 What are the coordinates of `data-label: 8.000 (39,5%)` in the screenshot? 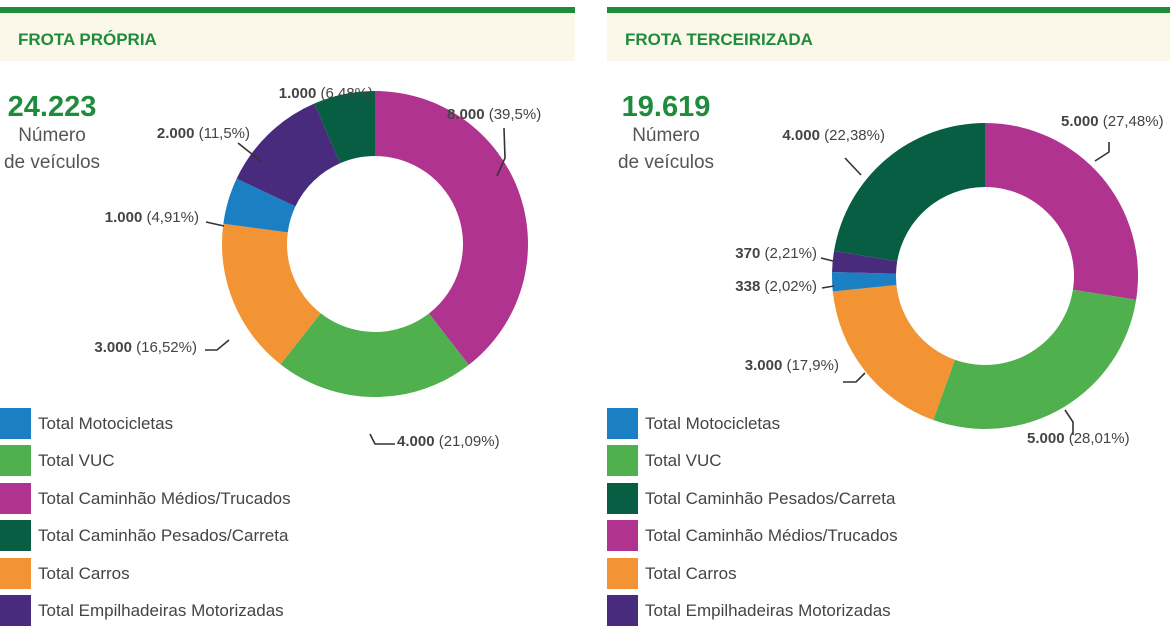 It's located at (494, 114).